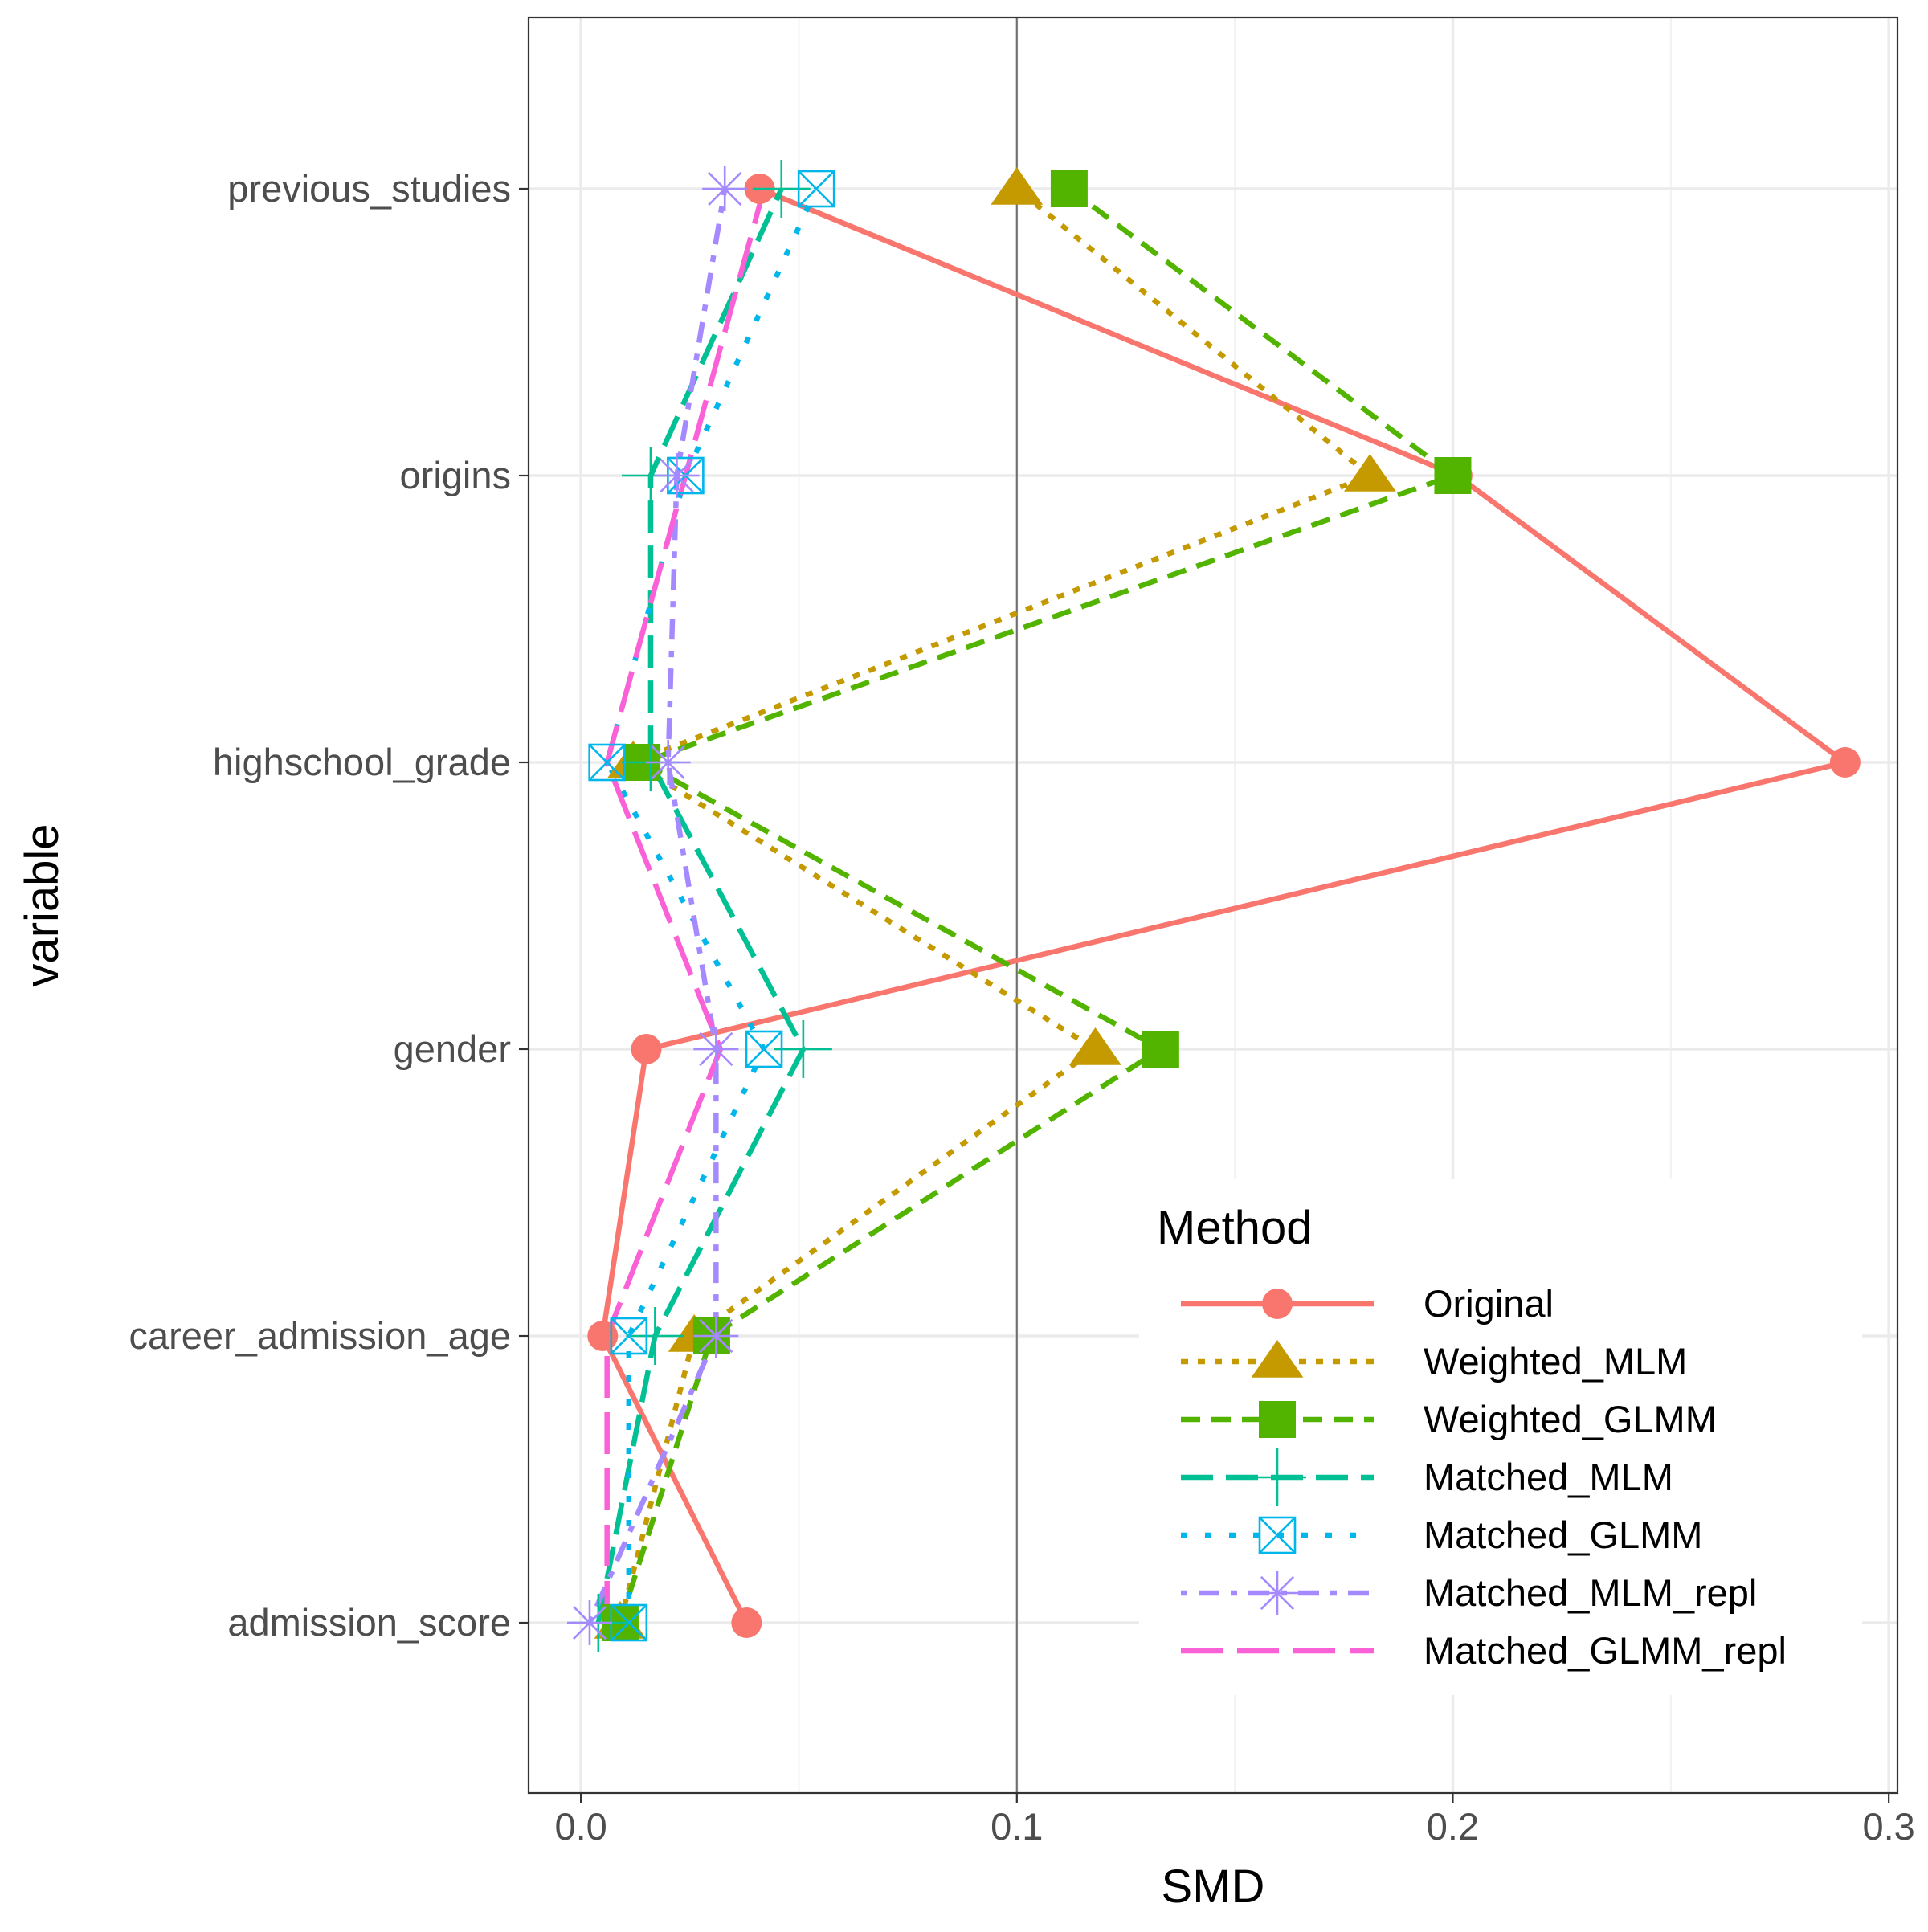 The image size is (1928, 1932). What do you see at coordinates (1277, 1359) in the screenshot?
I see `legend-marker-weighted-mlm` at bounding box center [1277, 1359].